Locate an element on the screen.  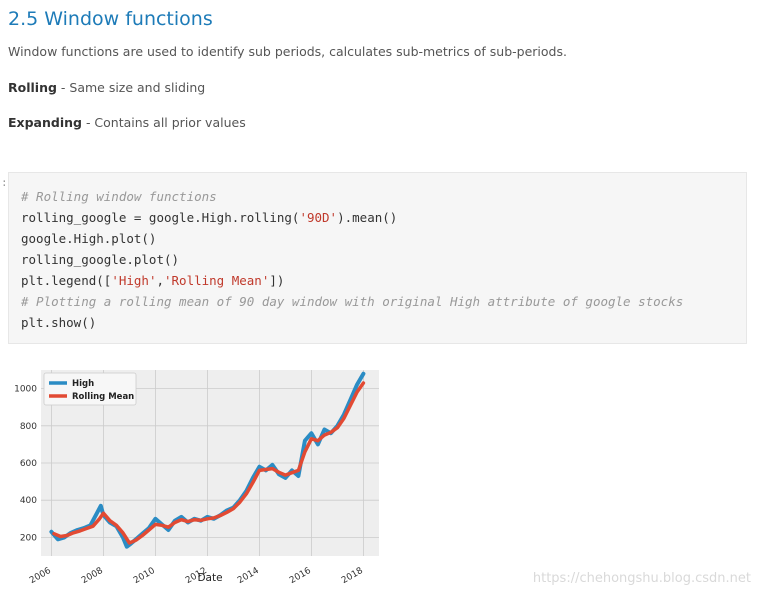
code-token: ]) is located at coordinates (277, 280).